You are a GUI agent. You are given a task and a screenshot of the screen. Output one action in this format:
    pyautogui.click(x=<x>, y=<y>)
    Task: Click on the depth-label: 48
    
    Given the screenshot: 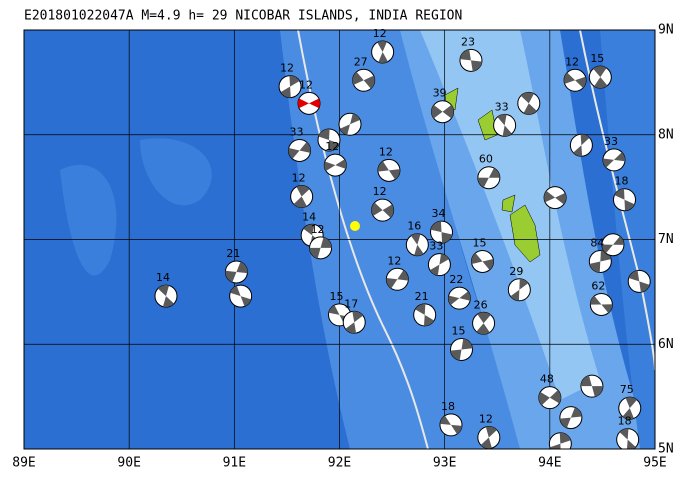 What is the action you would take?
    pyautogui.click(x=547, y=379)
    